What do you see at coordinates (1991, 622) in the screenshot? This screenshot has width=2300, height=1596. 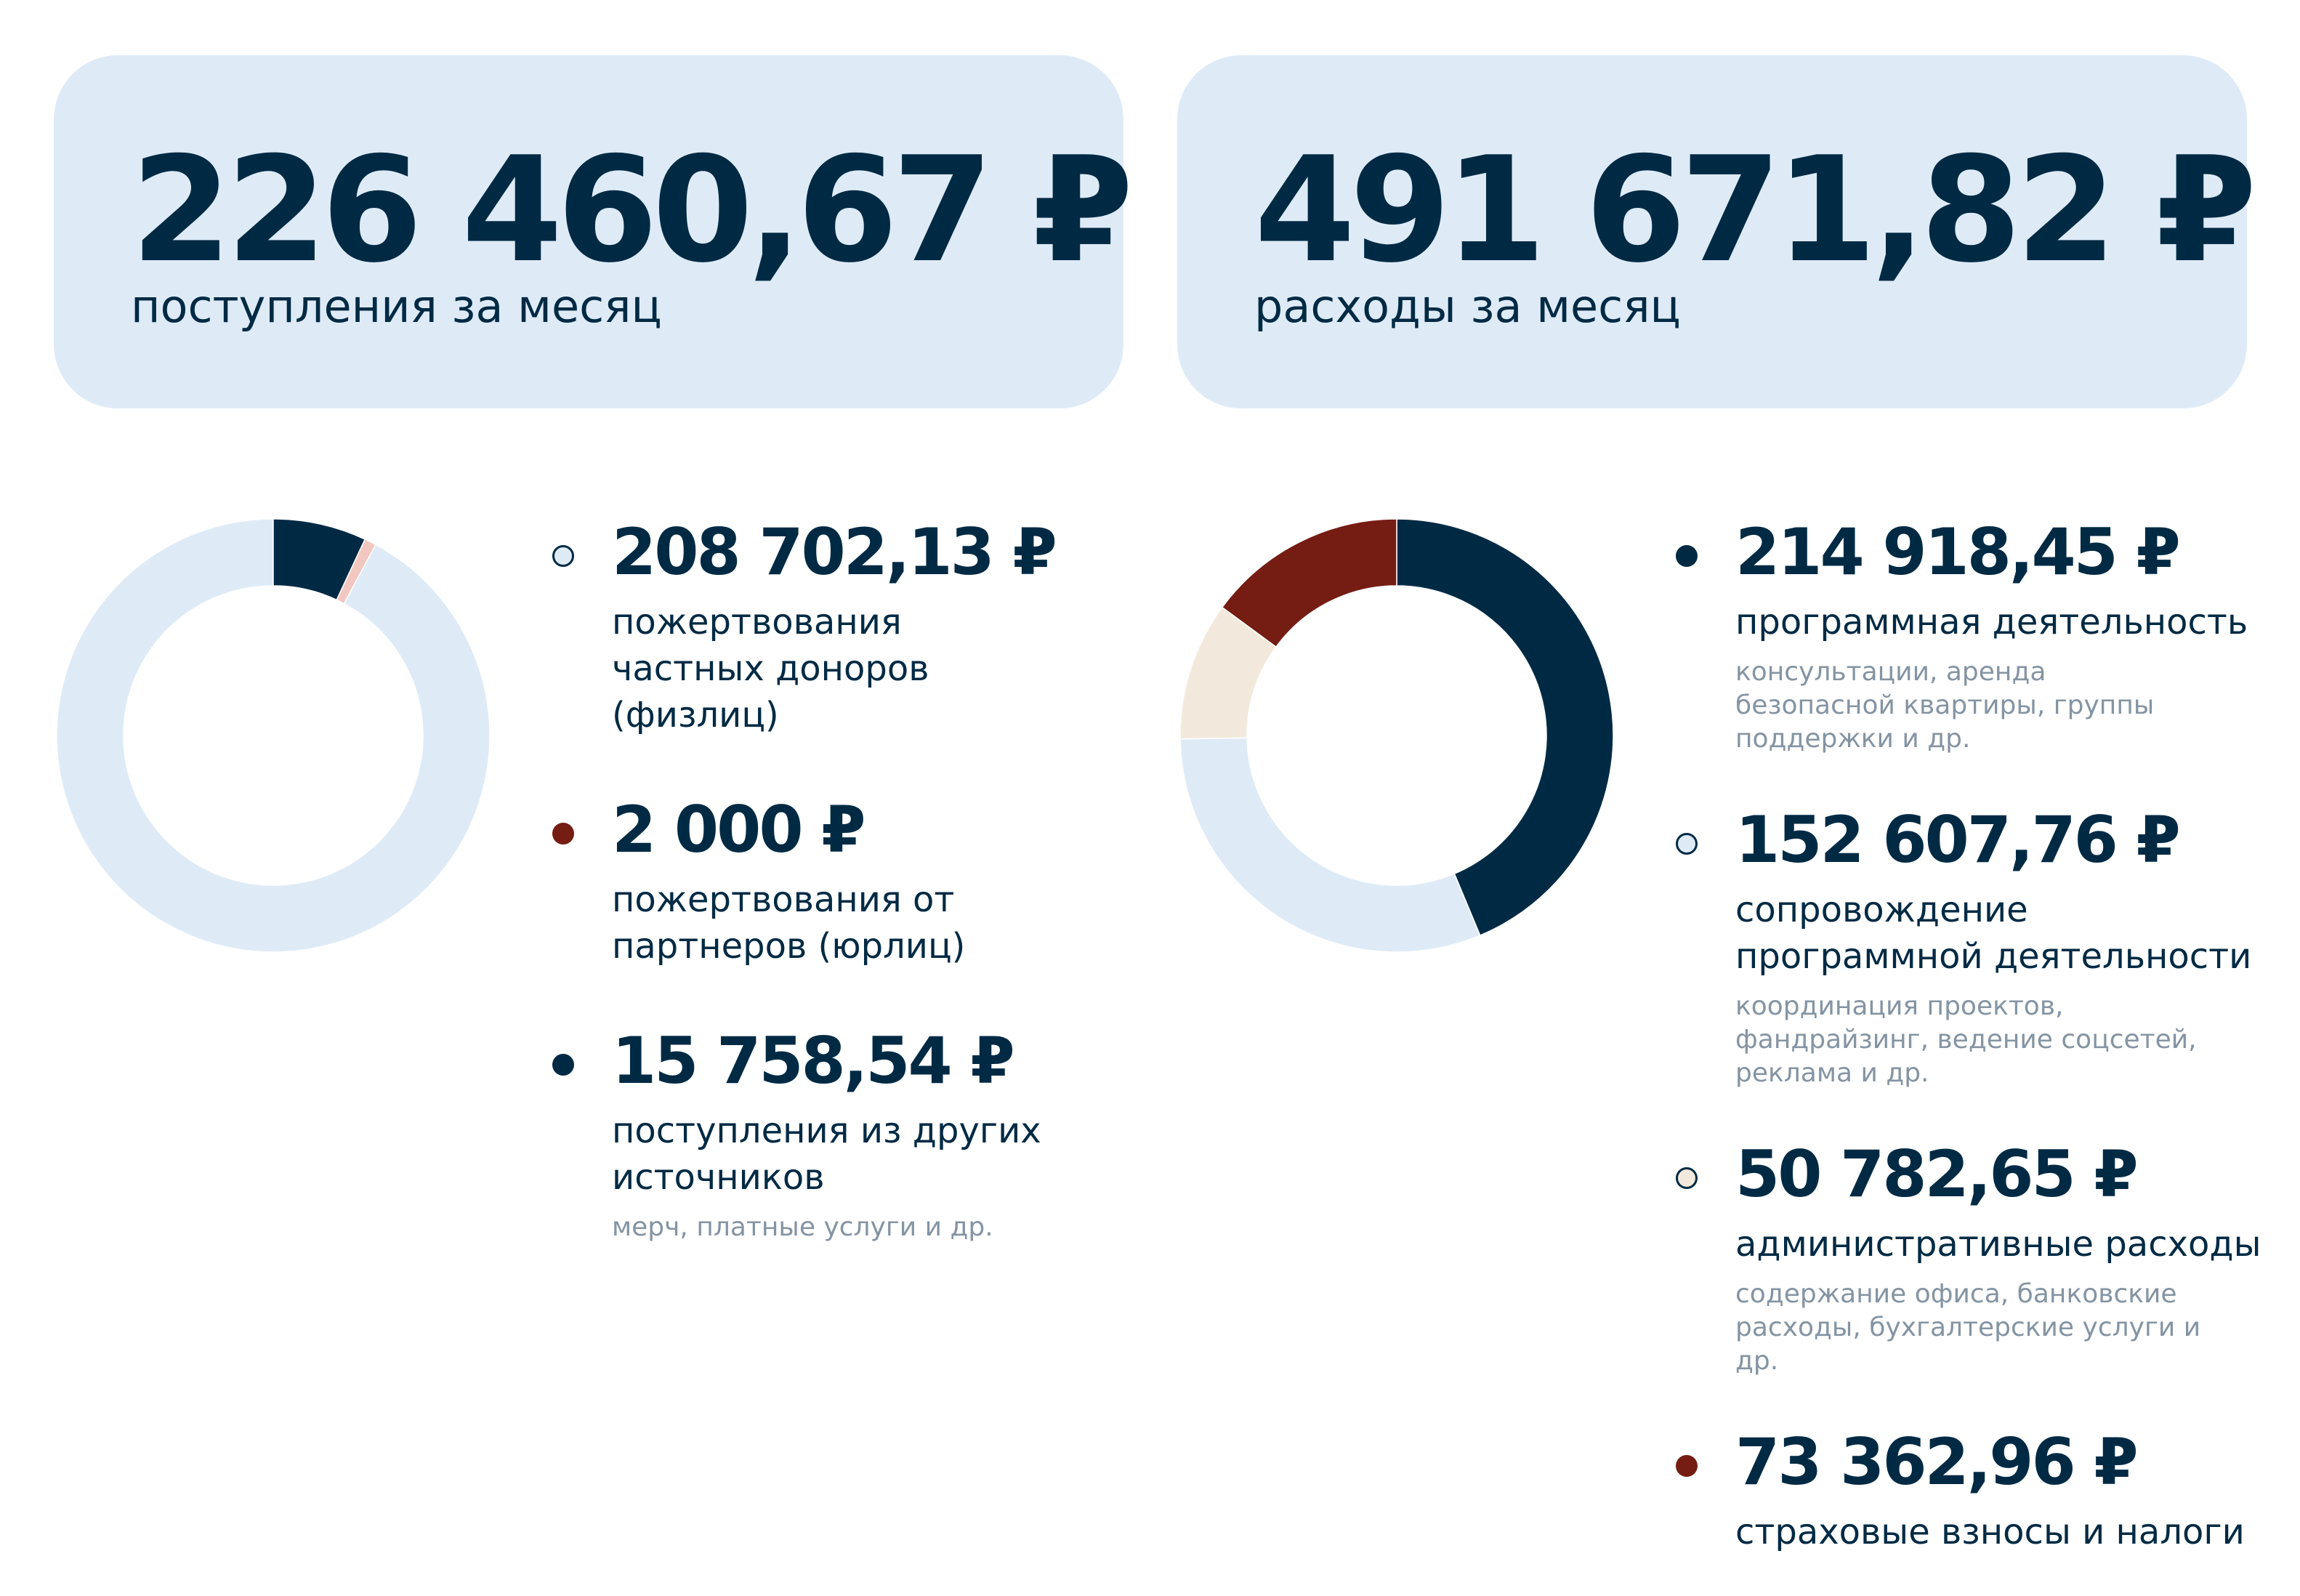 I see `legend-label: программная деятельность` at bounding box center [1991, 622].